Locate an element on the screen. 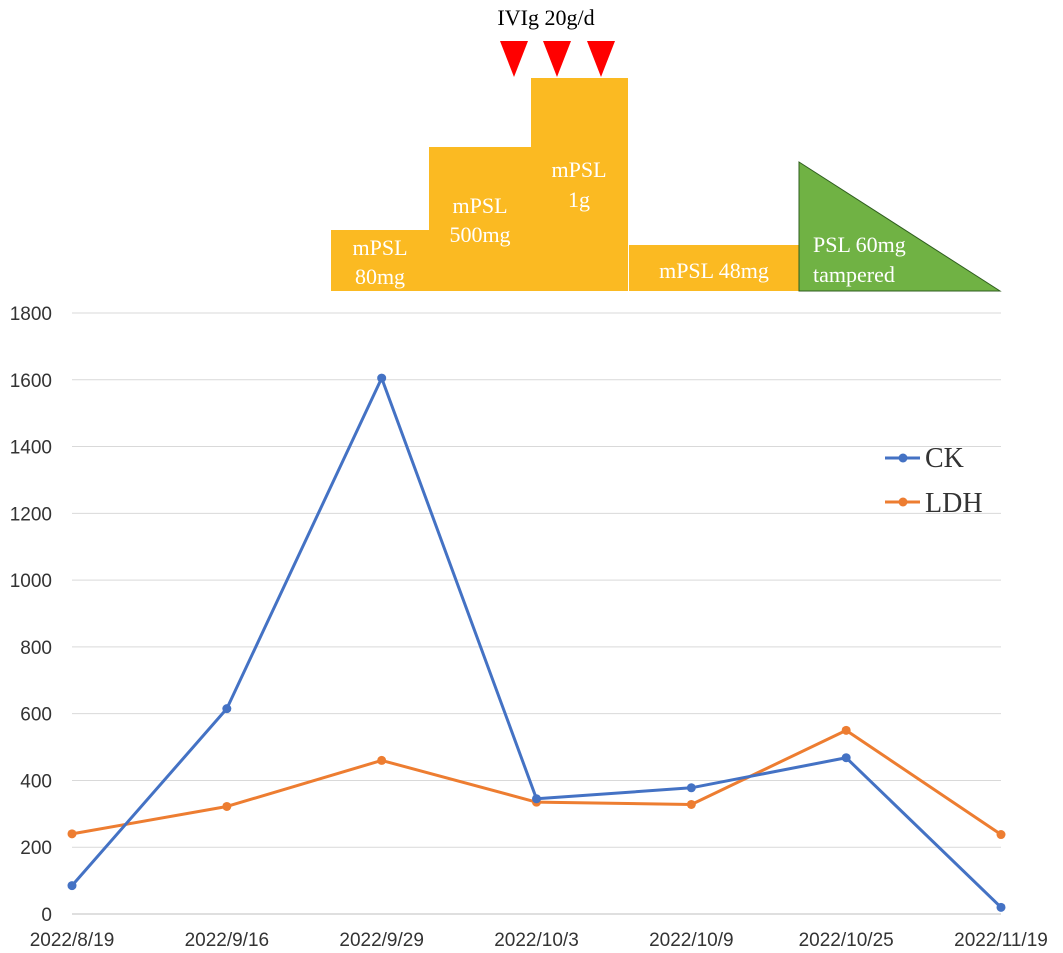 The width and height of the screenshot is (1063, 953). legend-ck-label: CK is located at coordinates (944, 458).